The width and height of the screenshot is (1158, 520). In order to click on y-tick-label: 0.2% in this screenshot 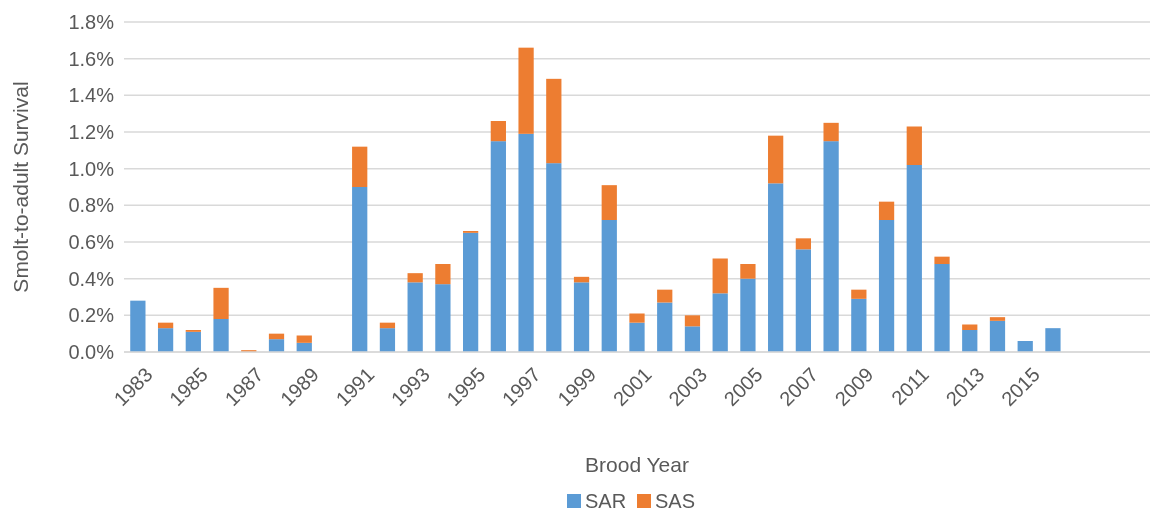, I will do `click(91, 315)`.